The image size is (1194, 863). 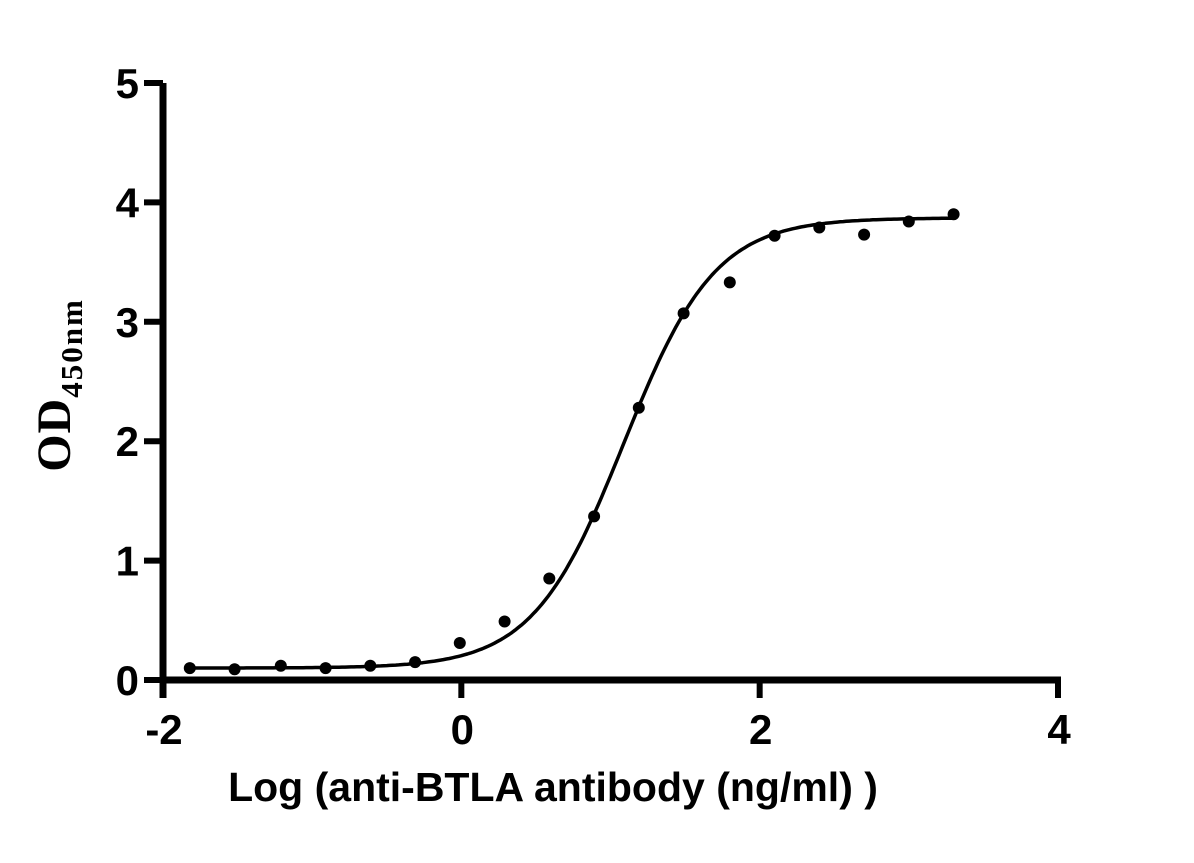 I want to click on y-tick-label: 2, so click(x=127, y=441).